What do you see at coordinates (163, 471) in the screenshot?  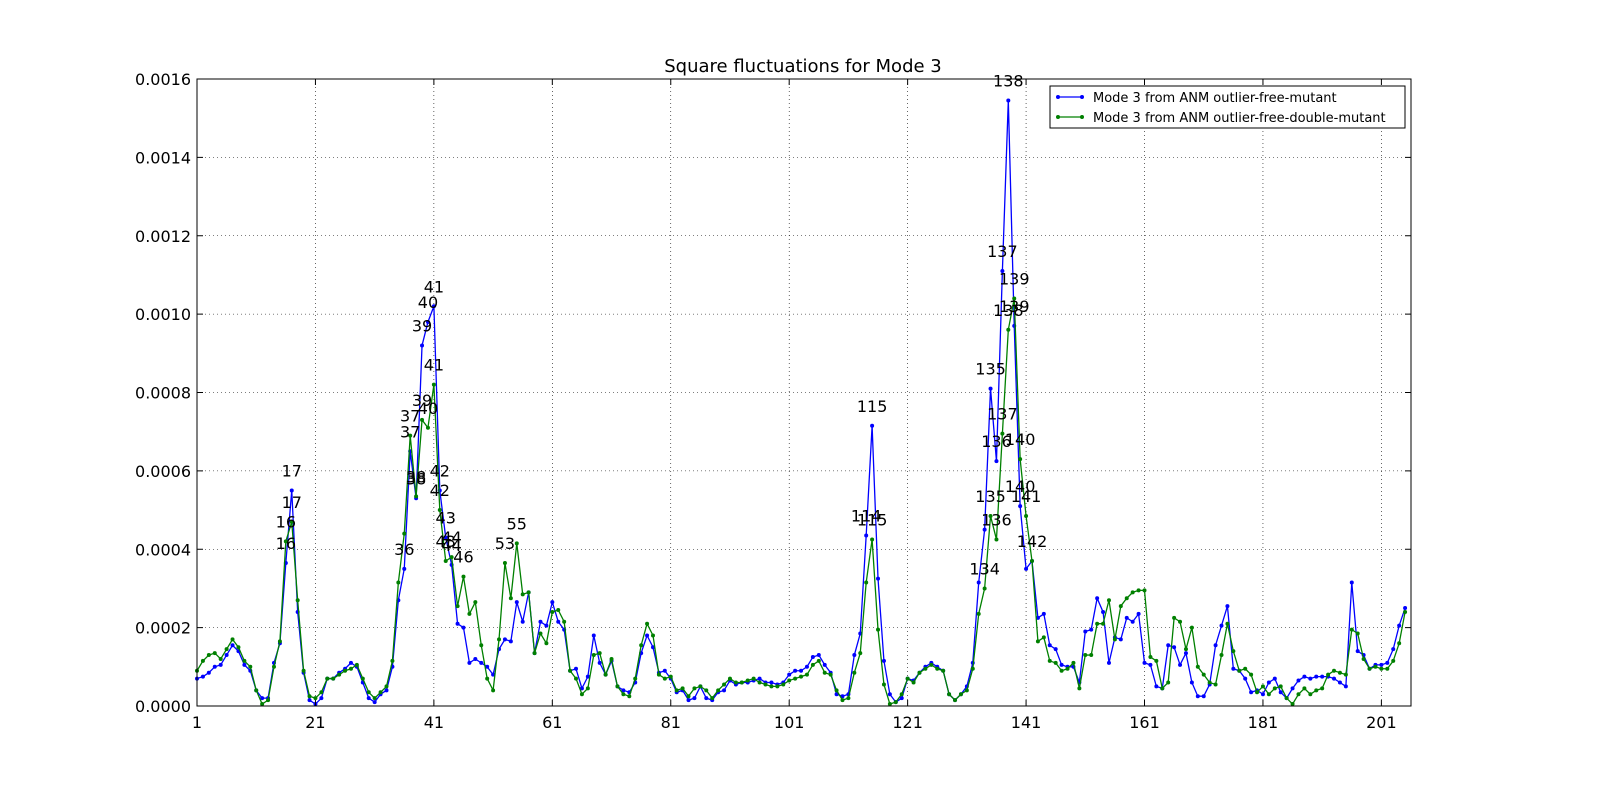 I see `y-tick-label: 0.0006` at bounding box center [163, 471].